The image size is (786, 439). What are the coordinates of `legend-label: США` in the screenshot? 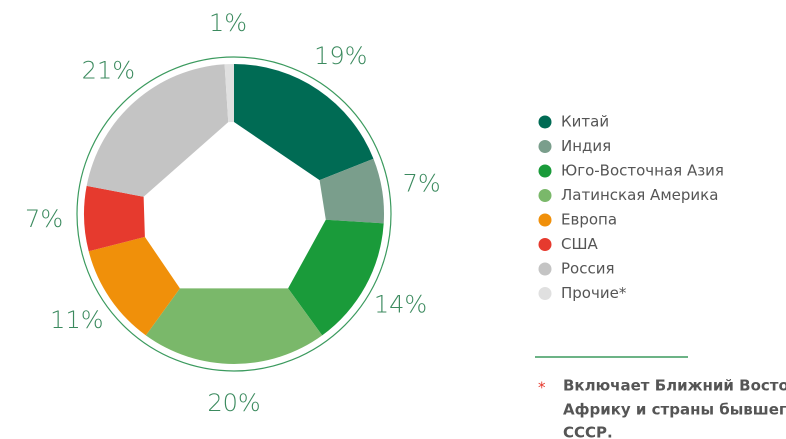 It's located at (580, 244).